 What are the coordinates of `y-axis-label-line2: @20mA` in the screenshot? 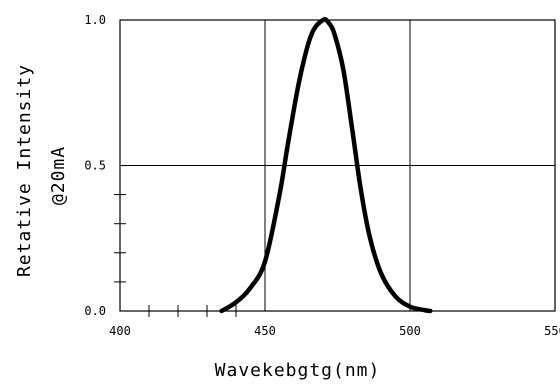 It's located at (58, 175).